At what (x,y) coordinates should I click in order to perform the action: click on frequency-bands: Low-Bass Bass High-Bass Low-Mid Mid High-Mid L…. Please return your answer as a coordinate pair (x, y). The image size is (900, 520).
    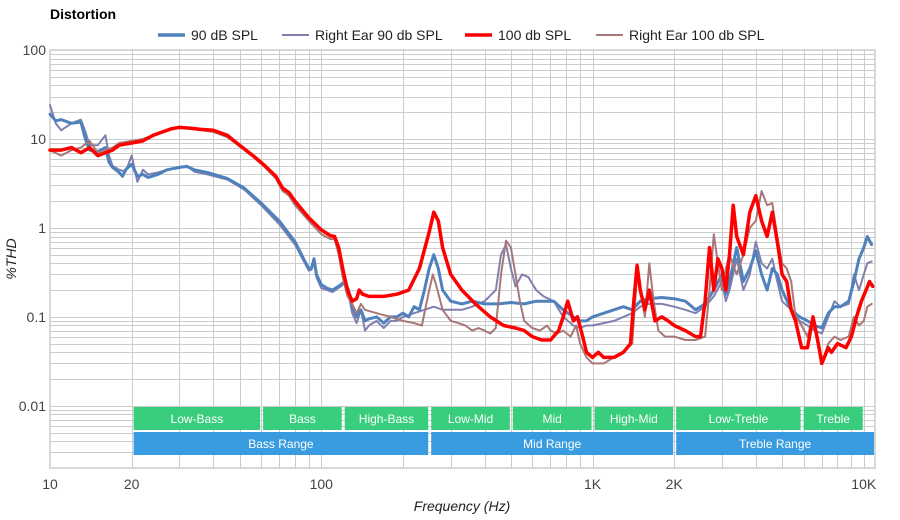
    Looking at the image, I should click on (503, 431).